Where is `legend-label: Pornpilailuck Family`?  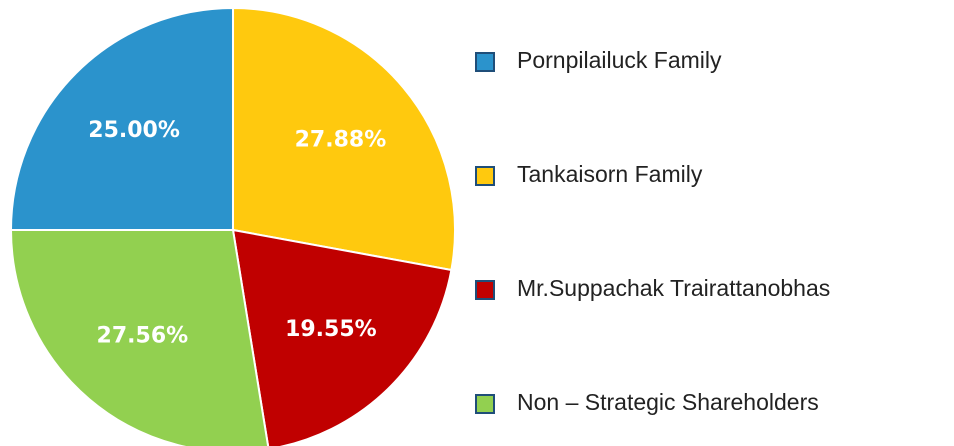
legend-label: Pornpilailuck Family is located at coordinates (619, 60).